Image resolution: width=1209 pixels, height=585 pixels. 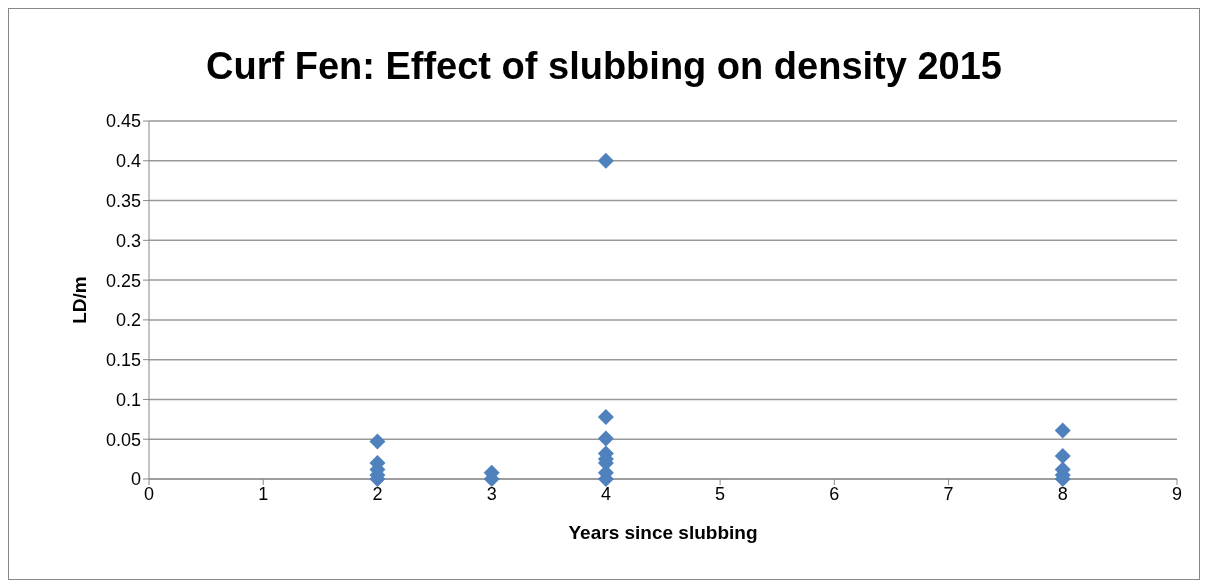 What do you see at coordinates (79, 300) in the screenshot?
I see `y-axis-title: LD/m` at bounding box center [79, 300].